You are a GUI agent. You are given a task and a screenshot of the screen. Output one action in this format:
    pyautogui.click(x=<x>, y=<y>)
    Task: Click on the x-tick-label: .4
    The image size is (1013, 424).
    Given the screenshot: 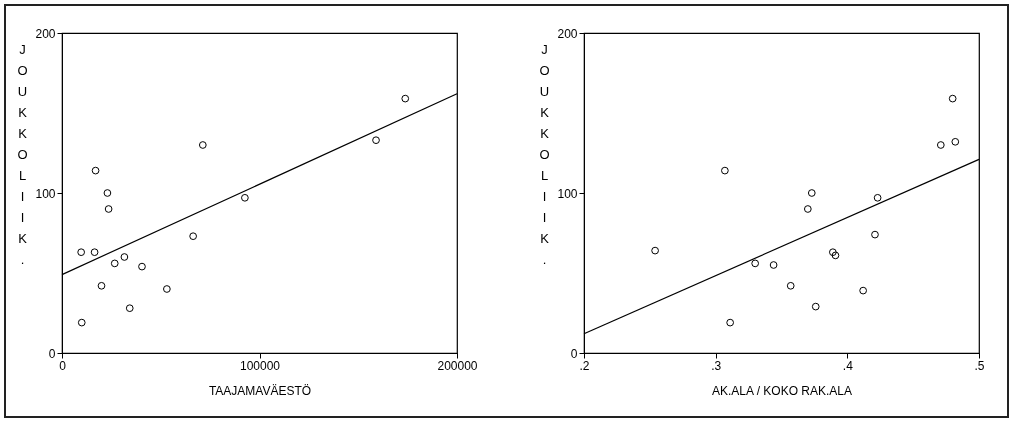 What is the action you would take?
    pyautogui.click(x=848, y=365)
    